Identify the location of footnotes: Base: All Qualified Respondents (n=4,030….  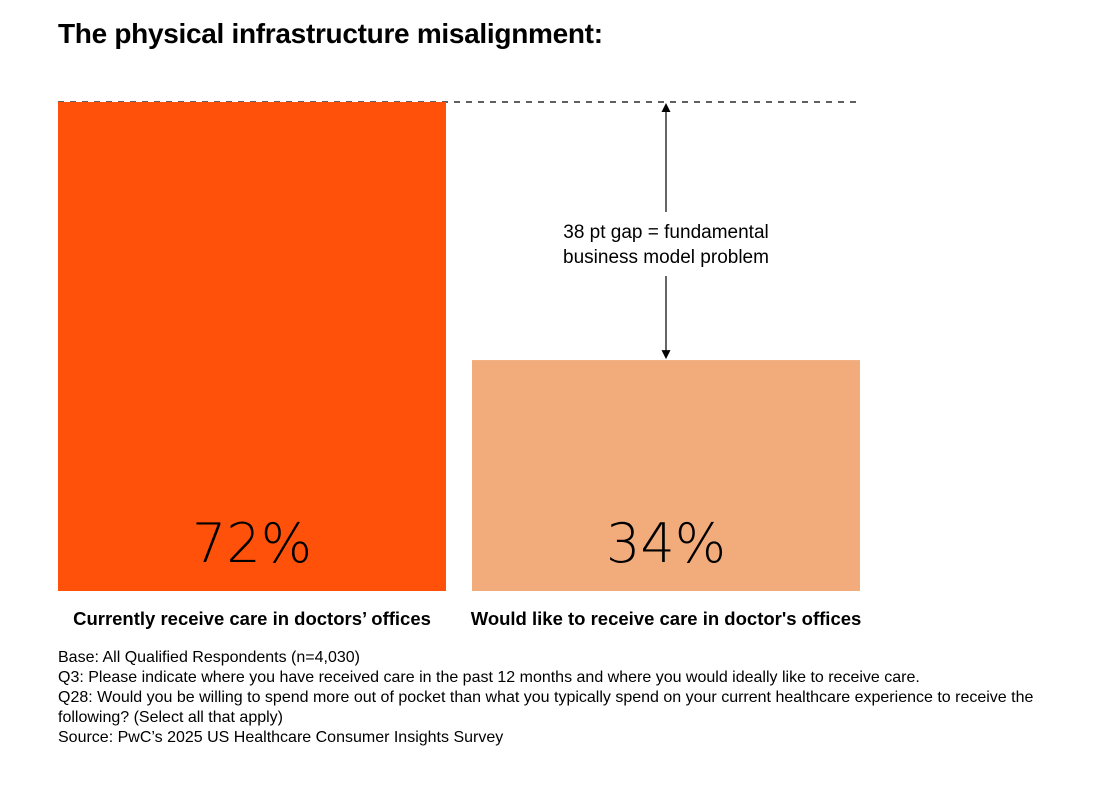
(563, 698).